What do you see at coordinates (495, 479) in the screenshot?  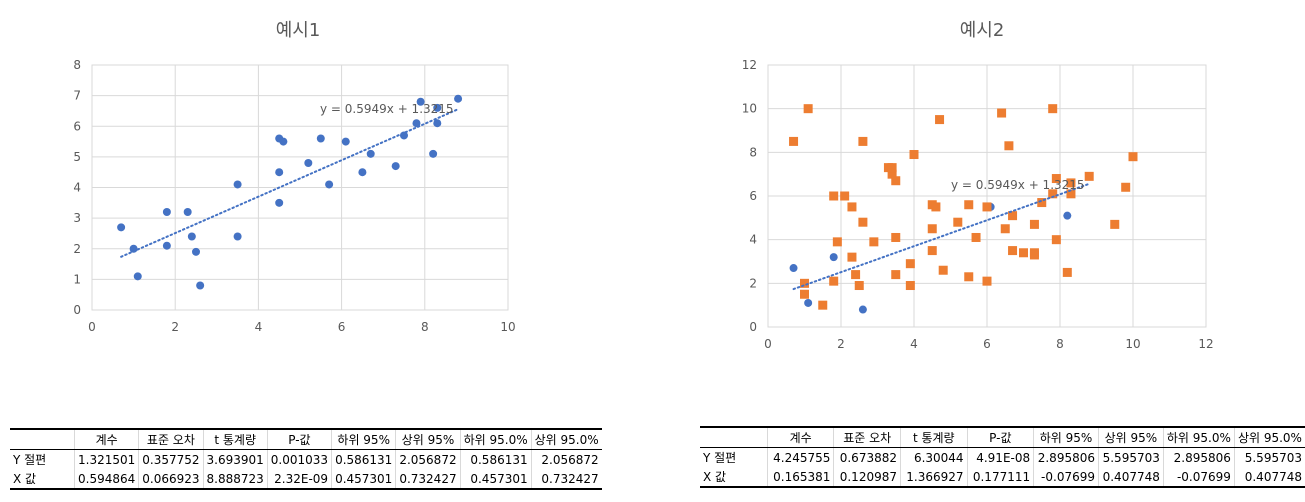 I see `table-cell: 0.457301` at bounding box center [495, 479].